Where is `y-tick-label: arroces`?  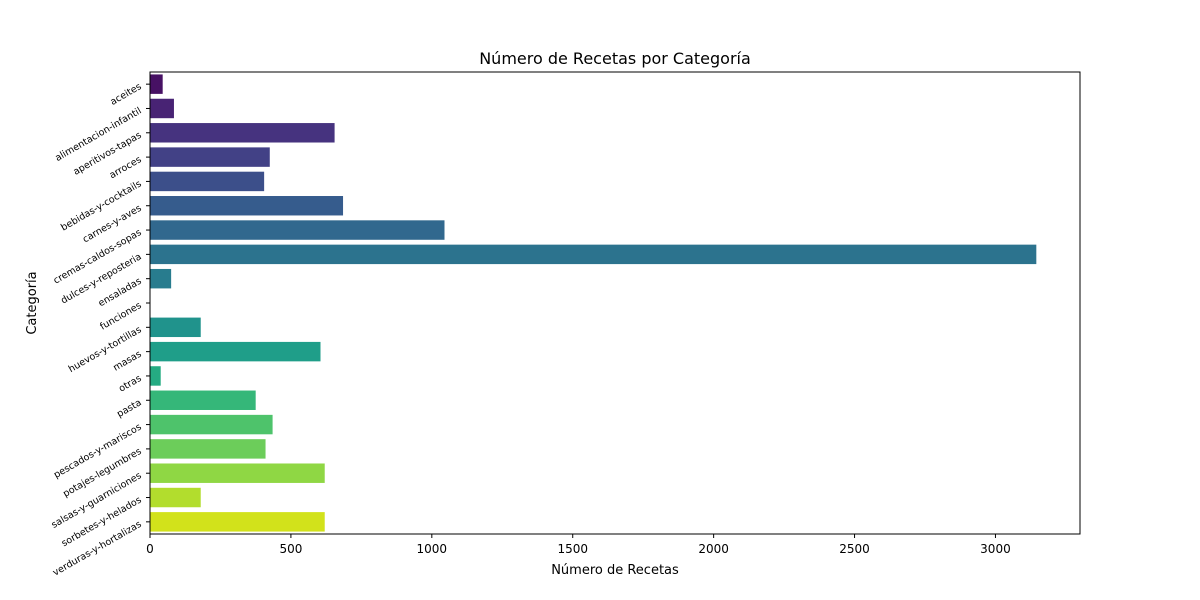 y-tick-label: arroces is located at coordinates (126, 167).